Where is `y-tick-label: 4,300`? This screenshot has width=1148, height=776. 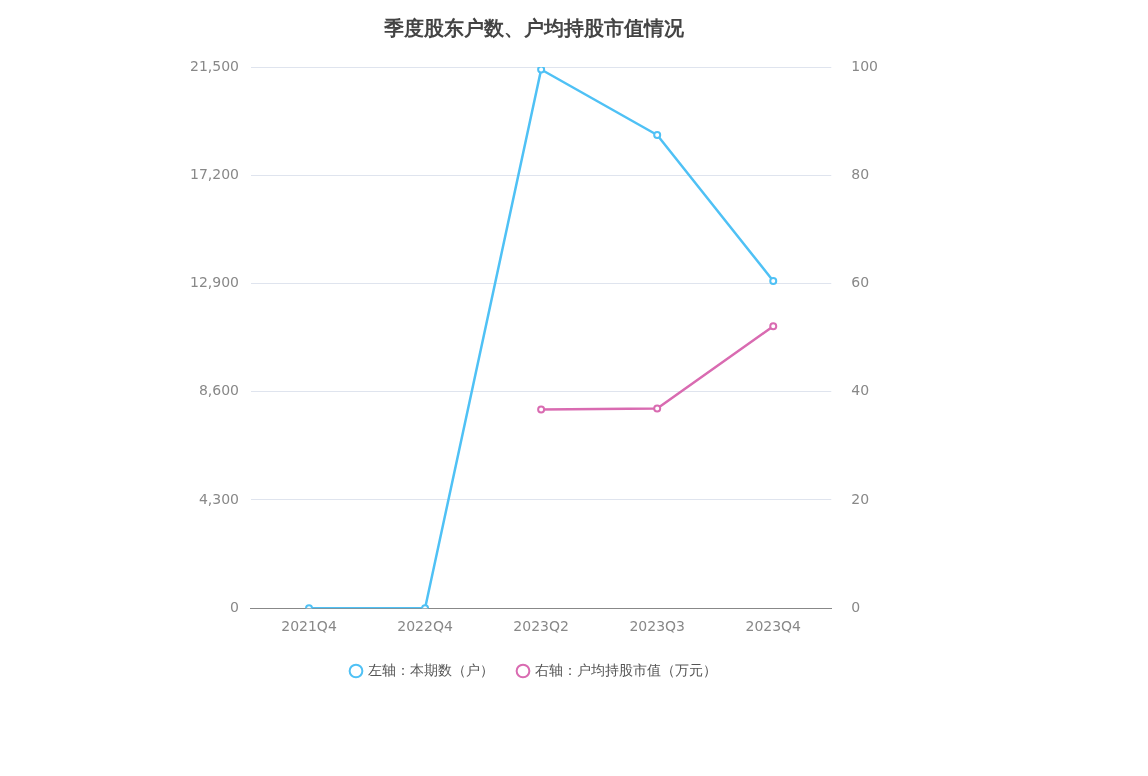 y-tick-label: 4,300 is located at coordinates (218, 498).